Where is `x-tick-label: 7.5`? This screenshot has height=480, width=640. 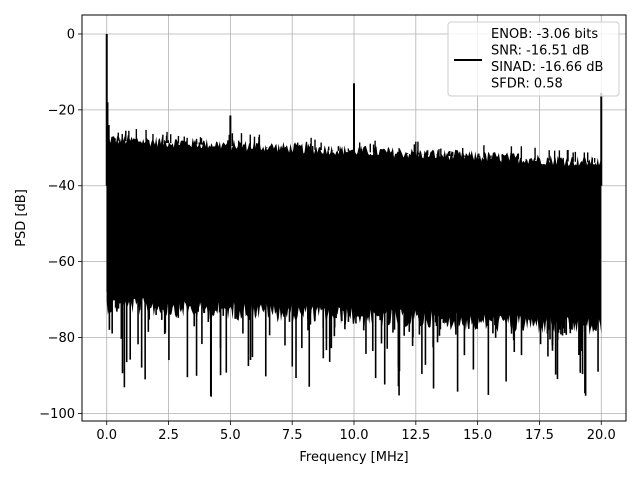
x-tick-label: 7.5 is located at coordinates (292, 435).